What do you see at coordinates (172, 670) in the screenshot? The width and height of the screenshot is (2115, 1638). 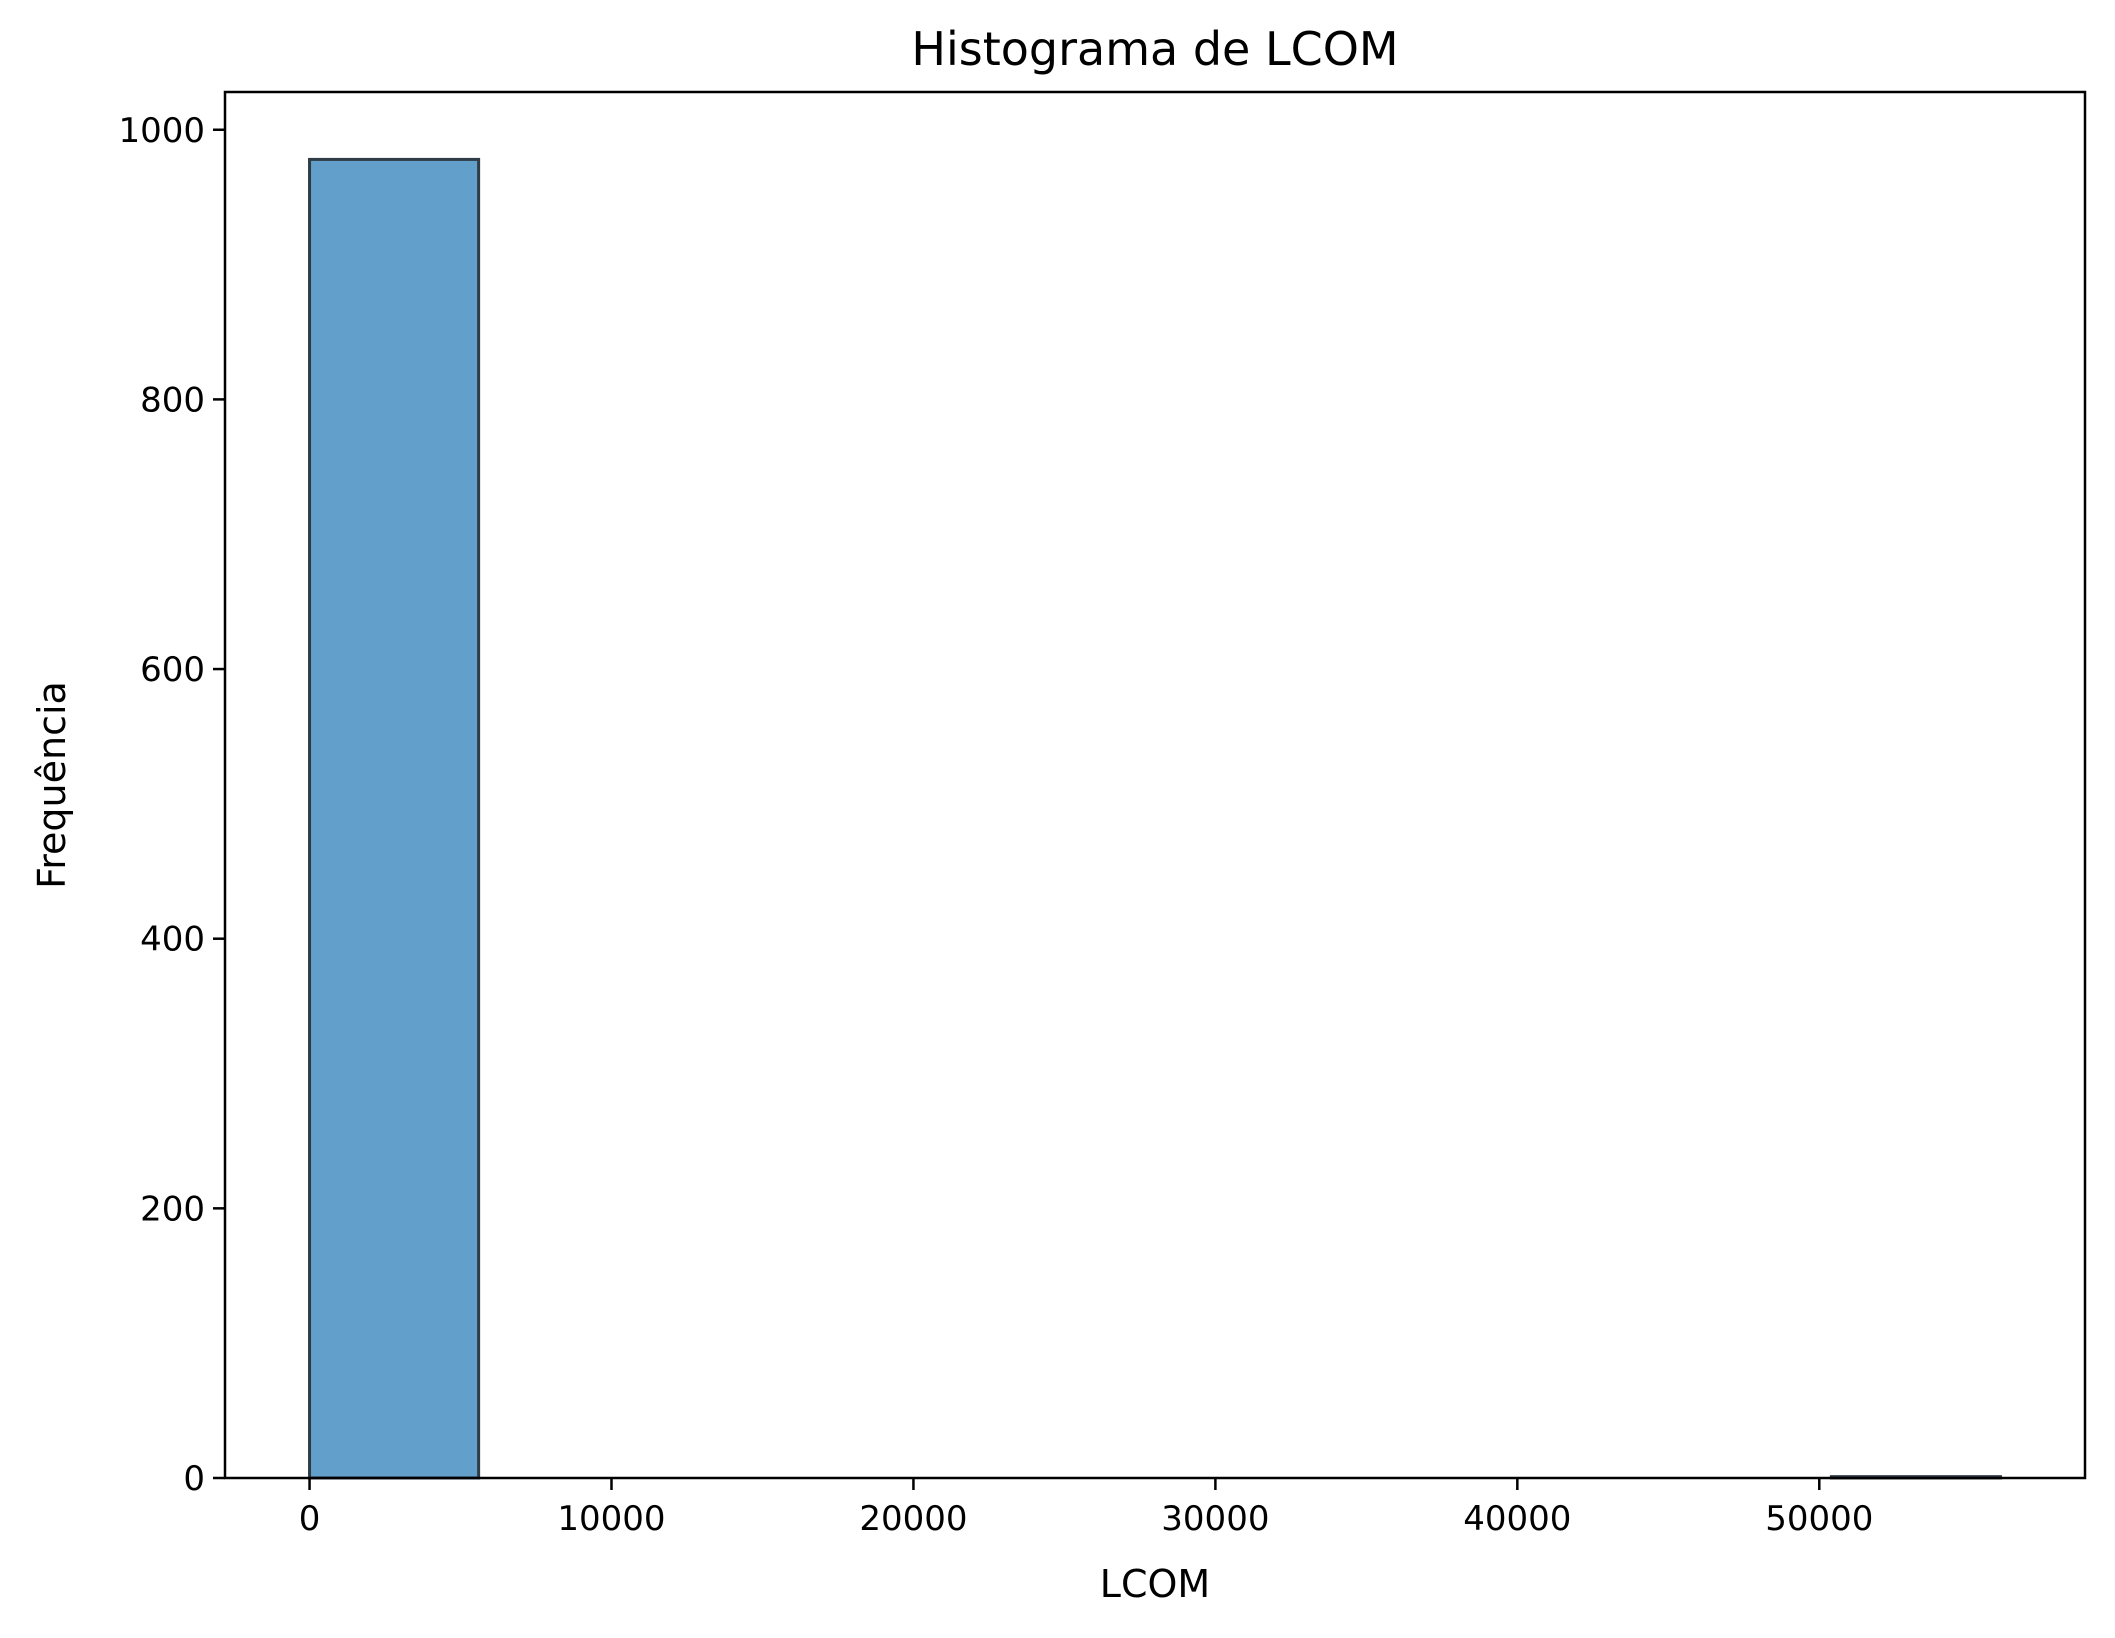 I see `y-tick-label-3: 600` at bounding box center [172, 670].